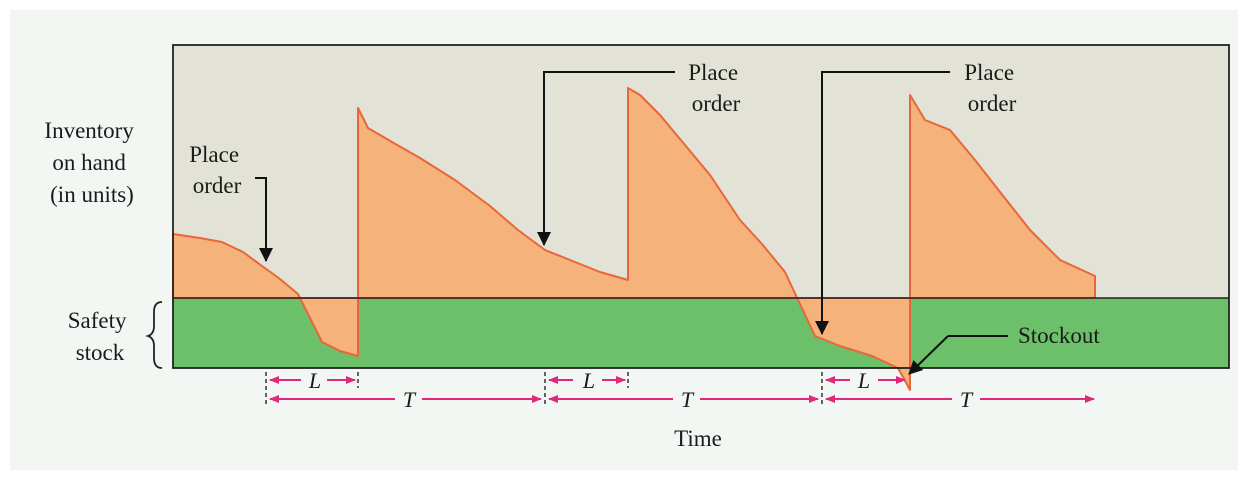 The image size is (1250, 480). I want to click on cycle-label-1: T, so click(410, 399).